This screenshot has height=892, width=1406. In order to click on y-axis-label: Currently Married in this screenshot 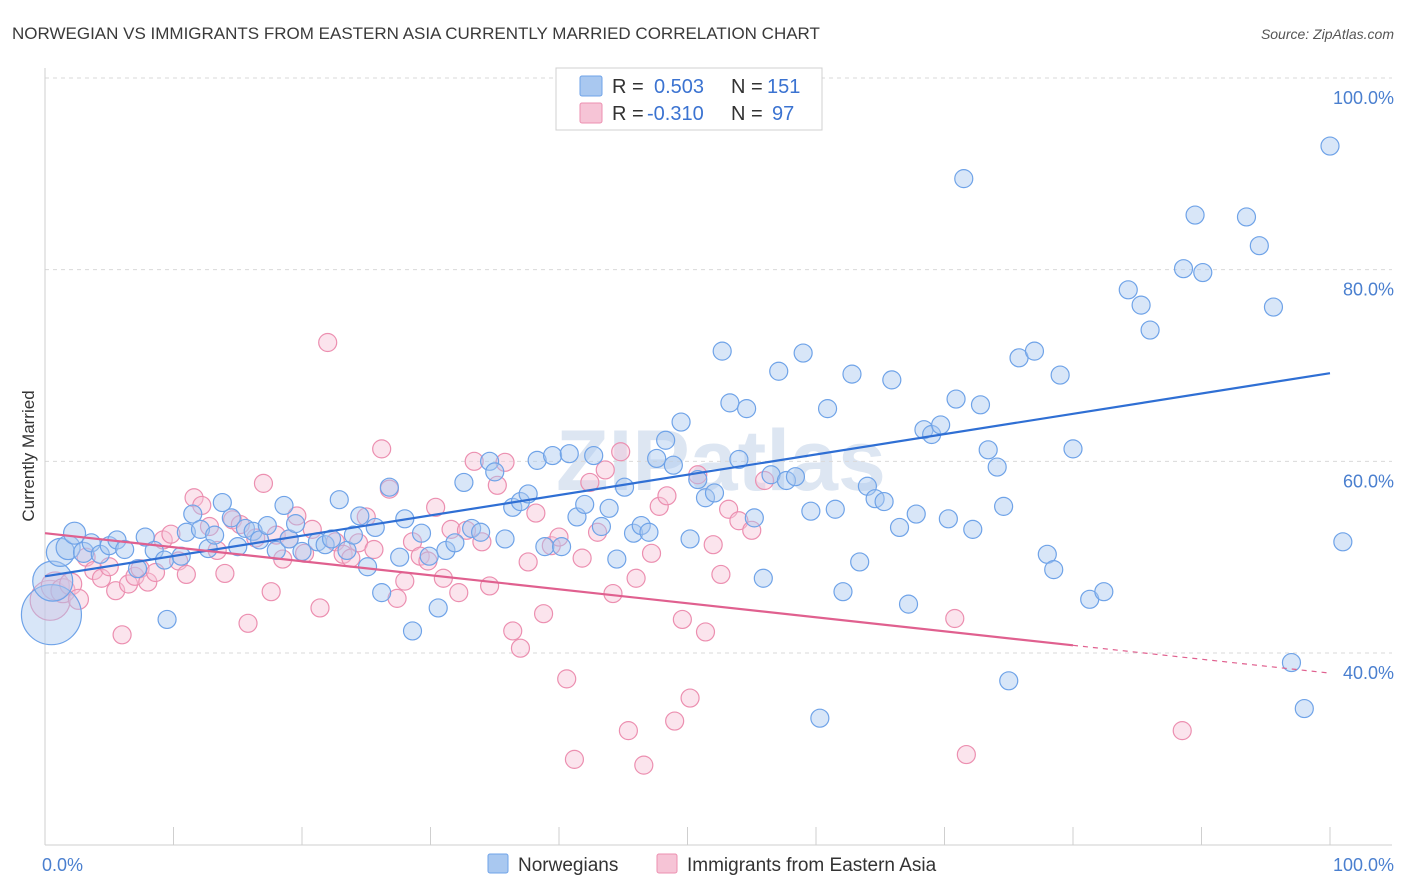, I will do `click(28, 455)`.